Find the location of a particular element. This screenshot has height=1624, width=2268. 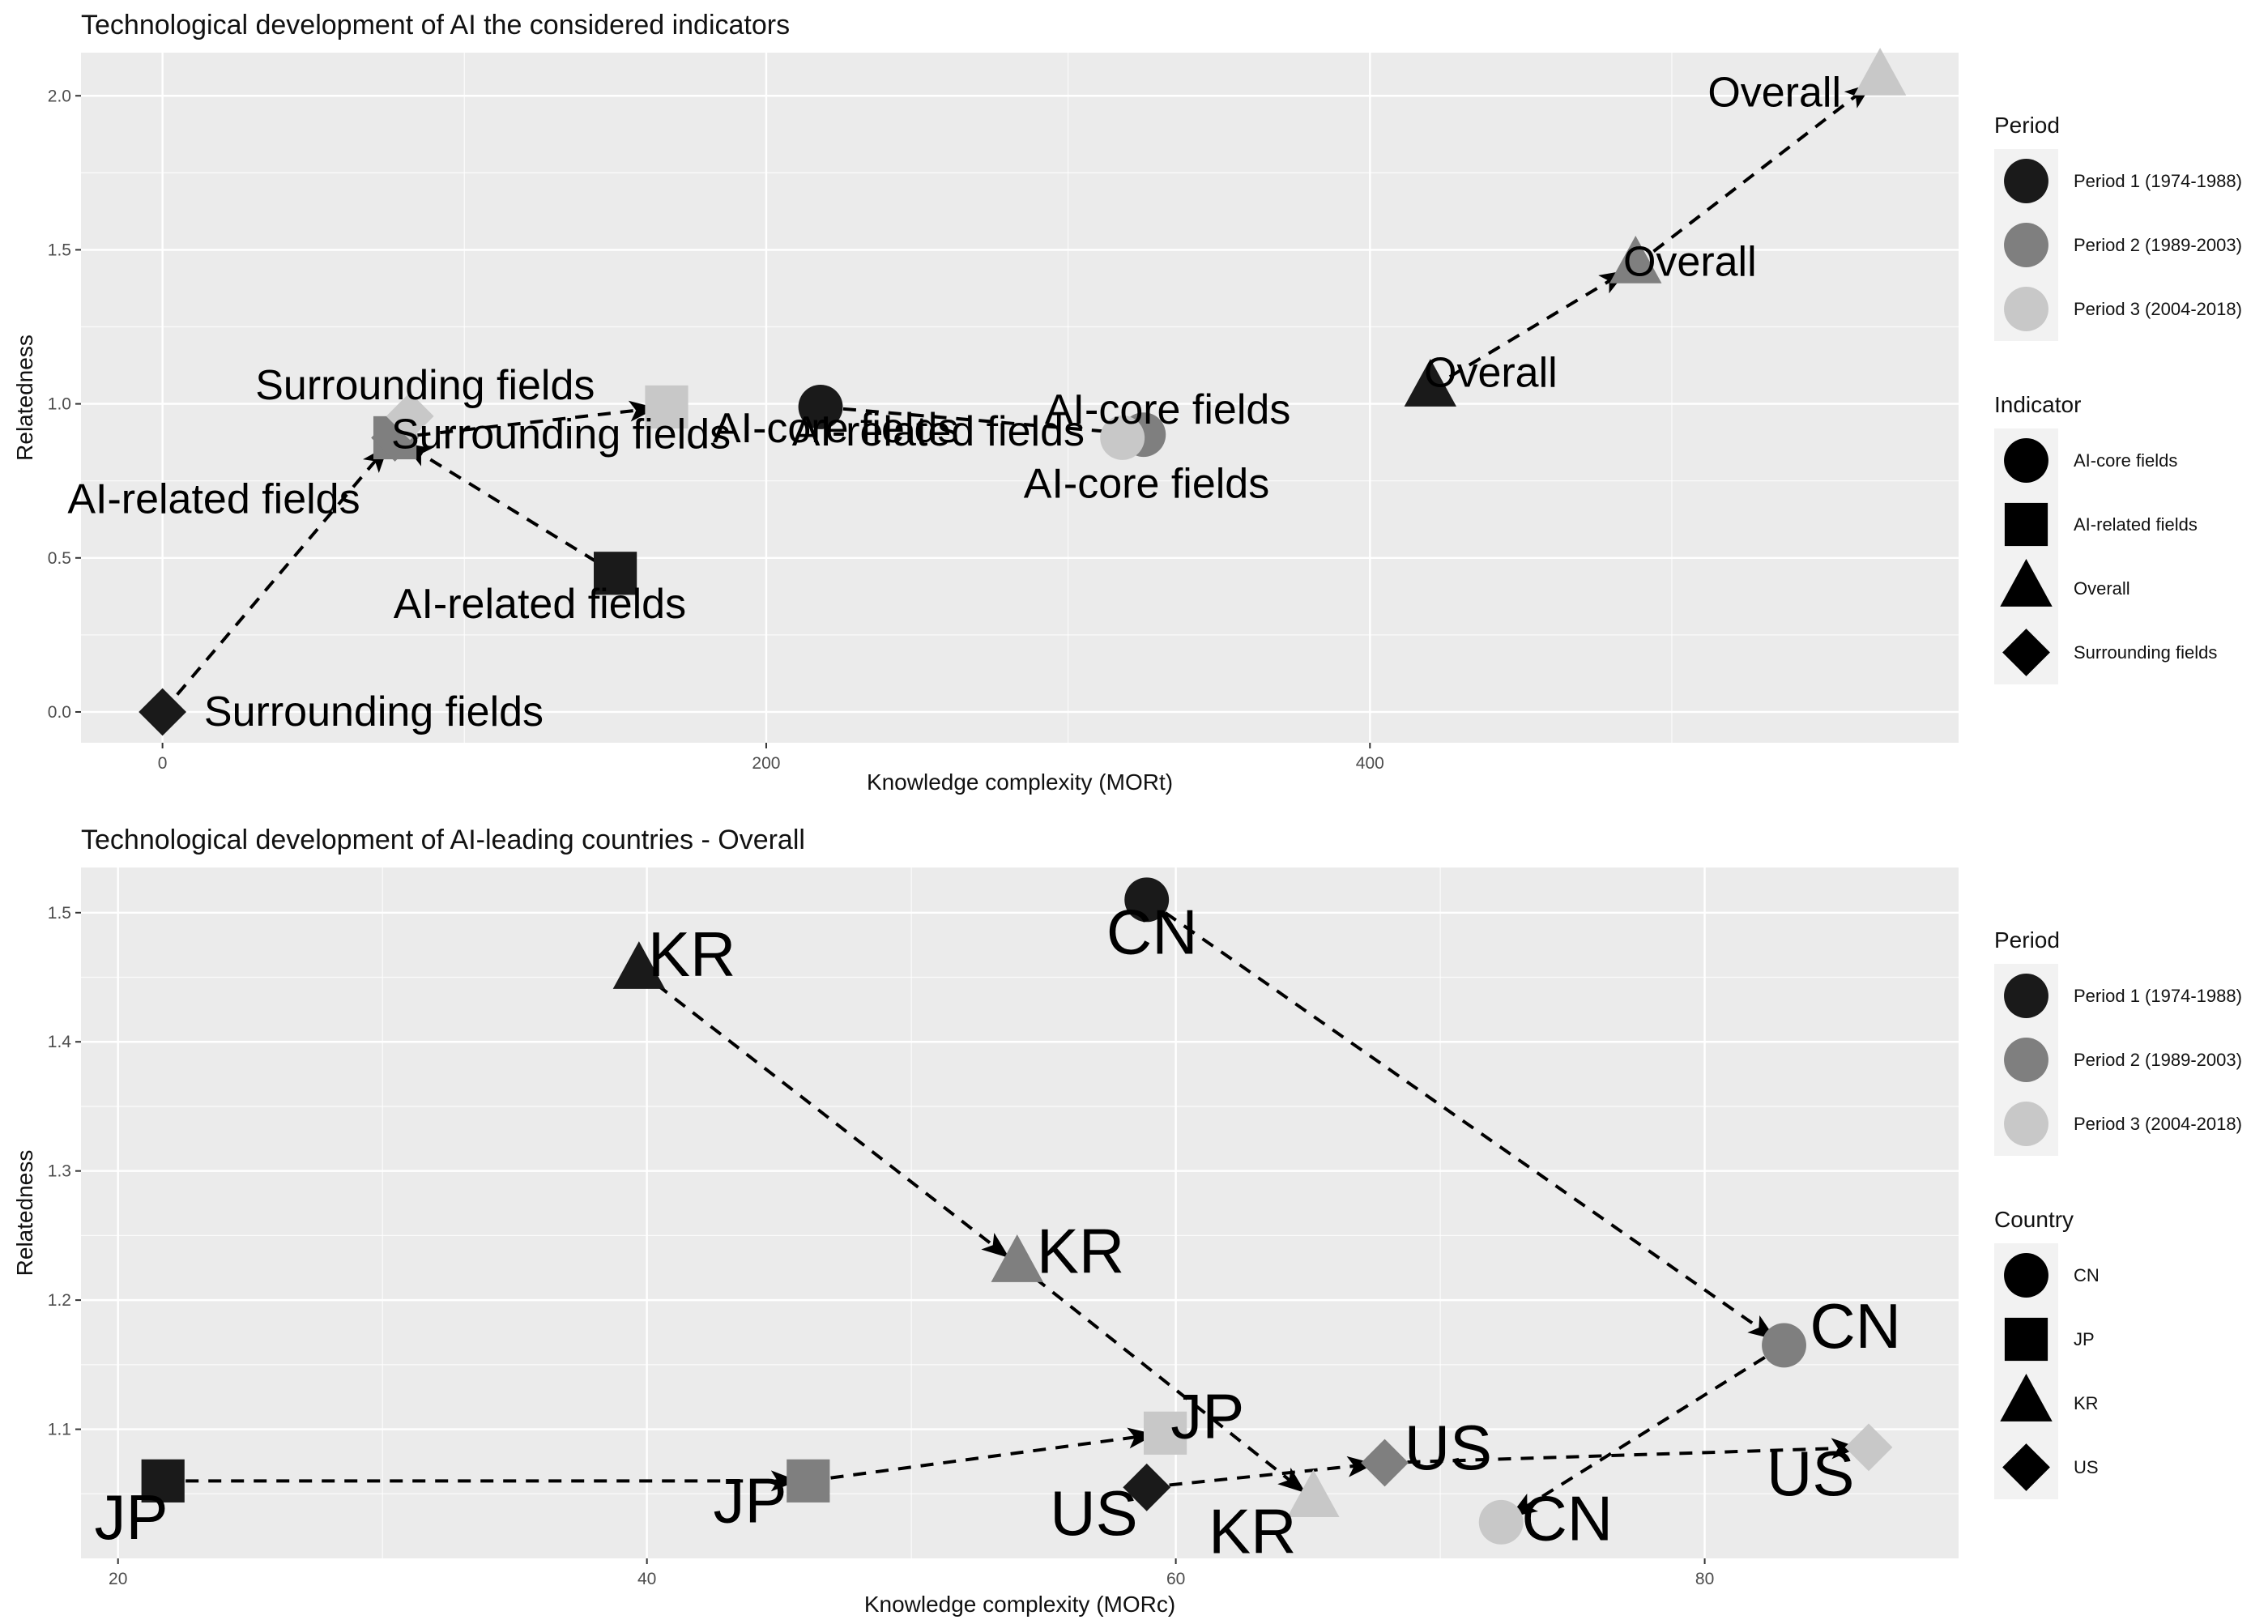

legend-key-ai-related-fields is located at coordinates (2026, 524).